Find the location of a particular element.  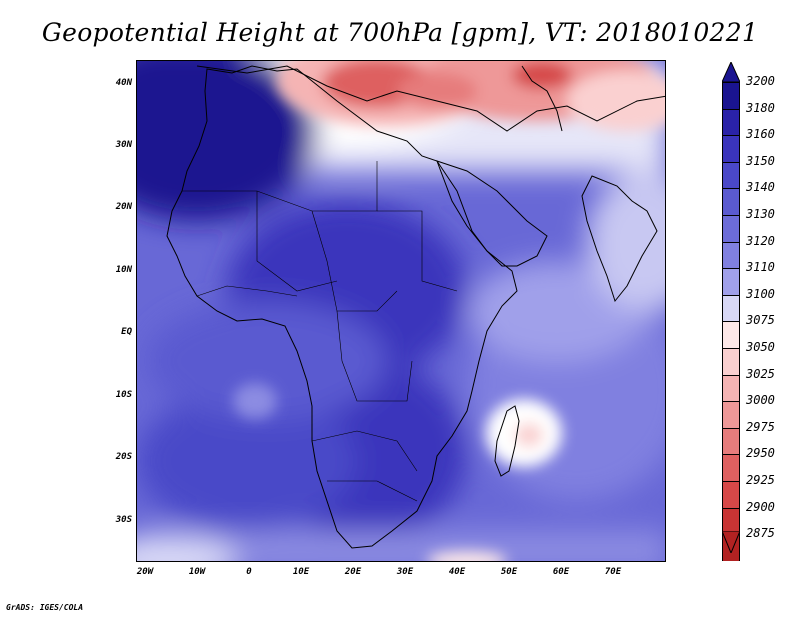

lat-label: EQ is located at coordinates (126, 332).